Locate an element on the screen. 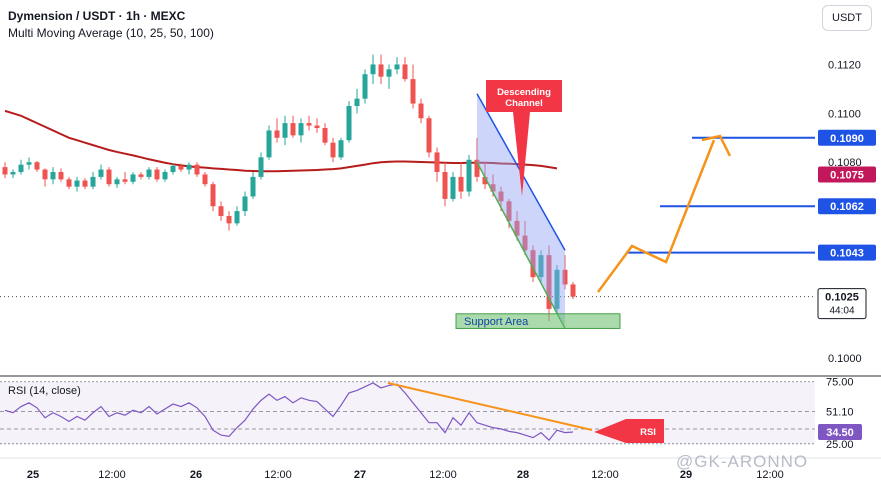 This screenshot has height=493, width=881. currency-button: USDT is located at coordinates (847, 18).